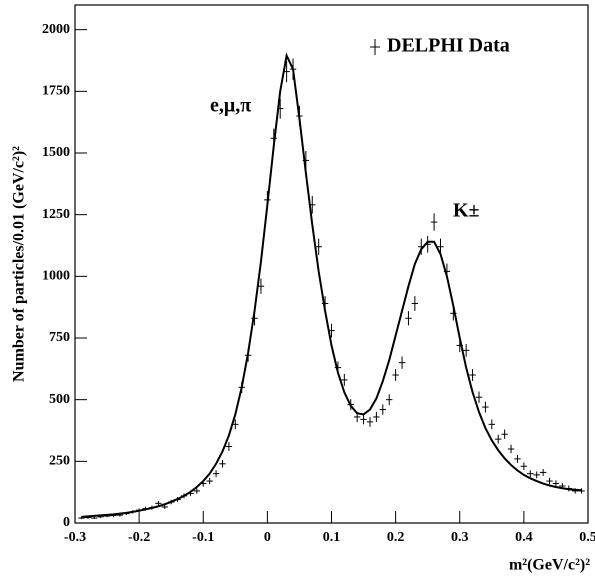 The width and height of the screenshot is (595, 582). What do you see at coordinates (59, 399) in the screenshot?
I see `y-tick-label: 500` at bounding box center [59, 399].